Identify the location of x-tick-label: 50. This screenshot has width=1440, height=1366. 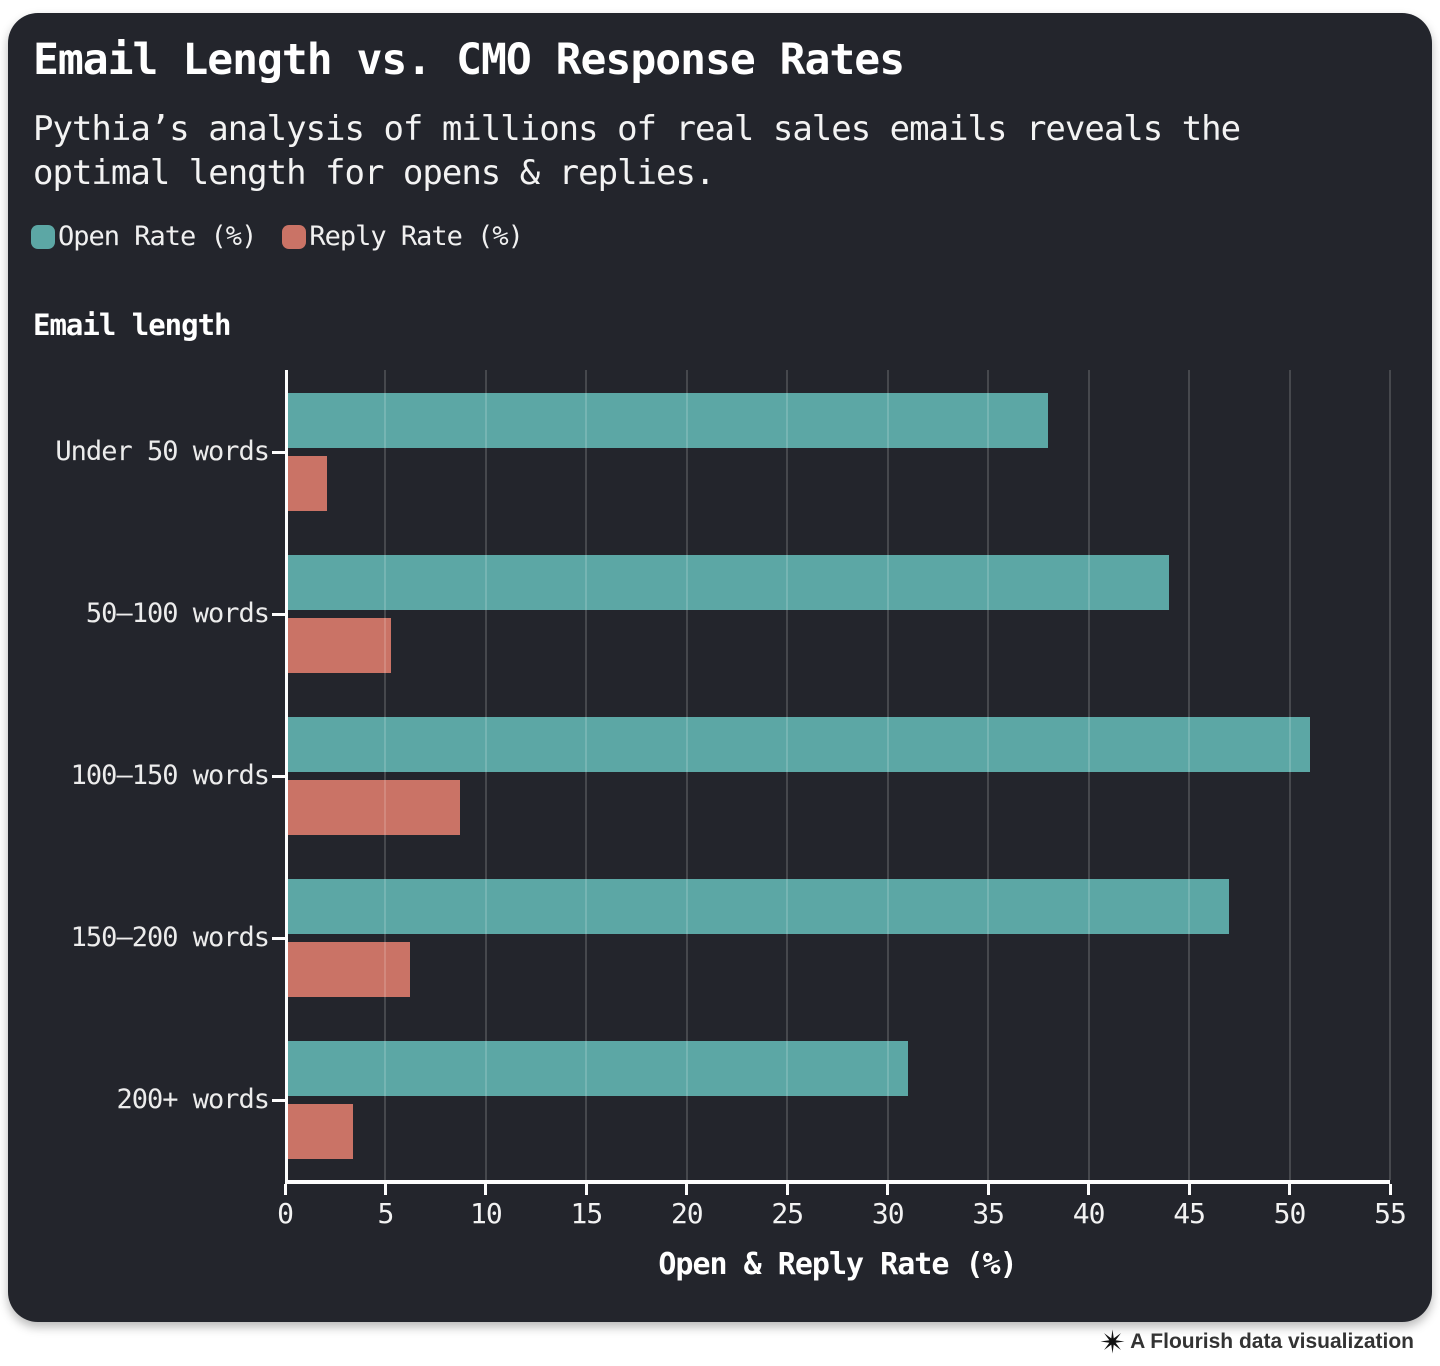
(1290, 1213).